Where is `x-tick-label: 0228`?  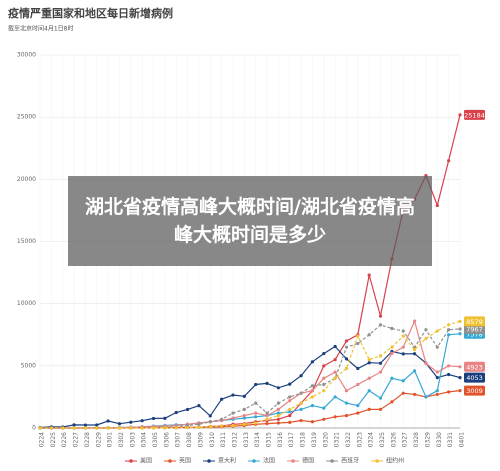
x-tick-label: 0228 is located at coordinates (87, 439).